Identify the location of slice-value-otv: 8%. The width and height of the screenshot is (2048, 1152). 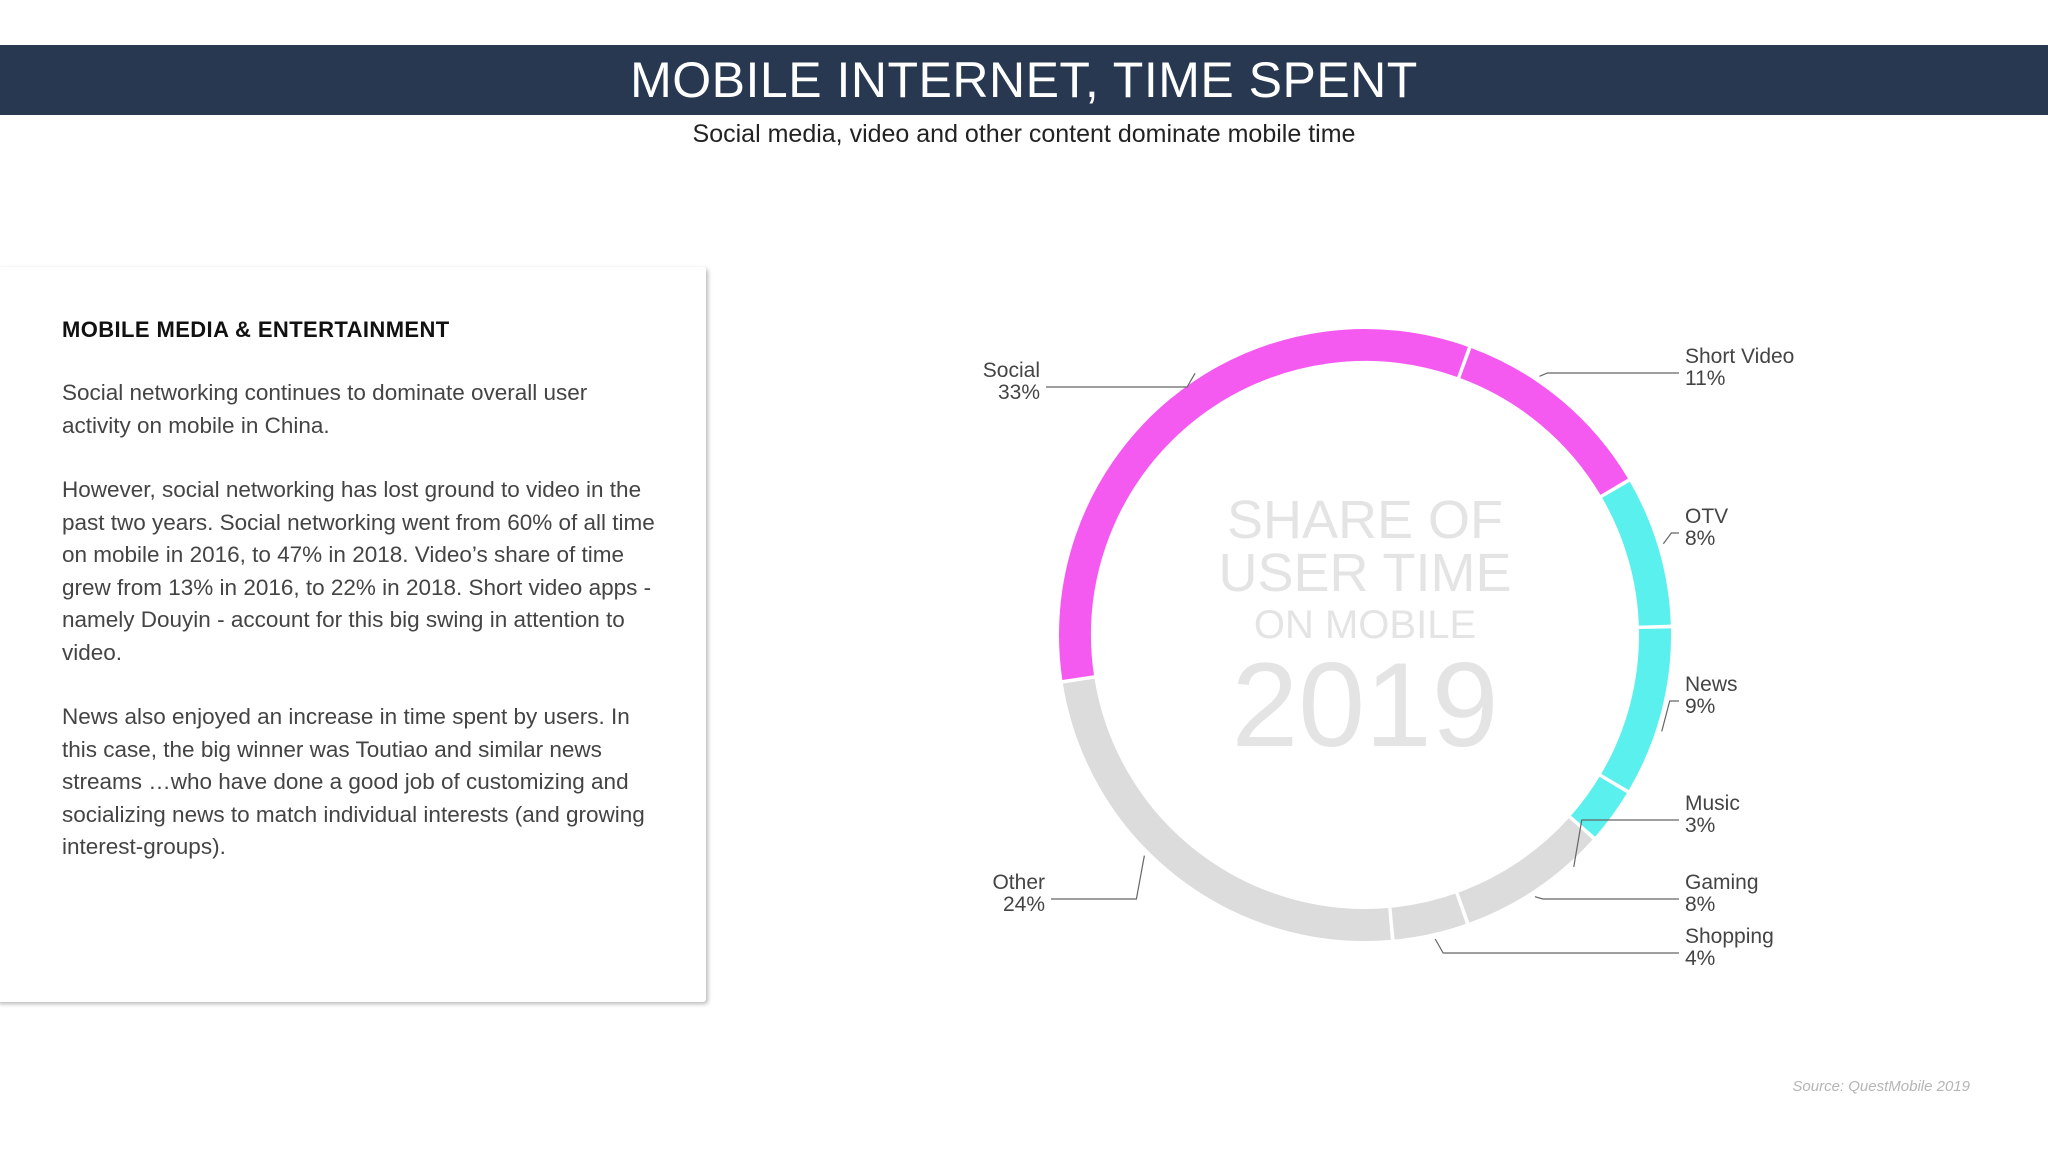
(1700, 538).